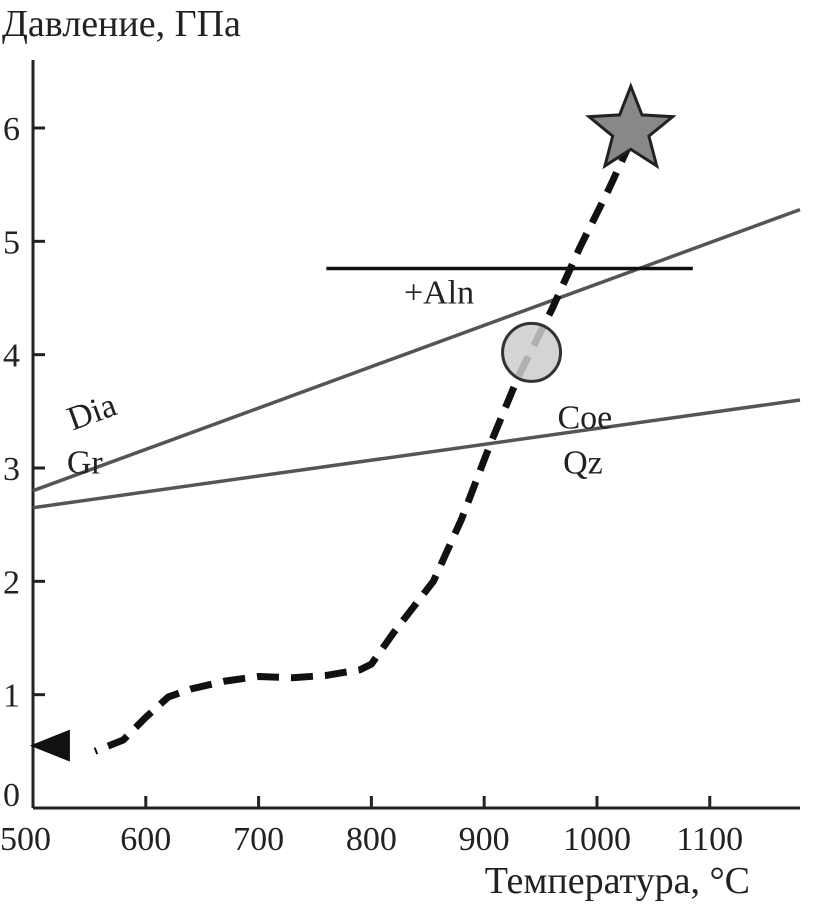 Image resolution: width=827 pixels, height=904 pixels. What do you see at coordinates (49, 745) in the screenshot?
I see `arrowhead-marker` at bounding box center [49, 745].